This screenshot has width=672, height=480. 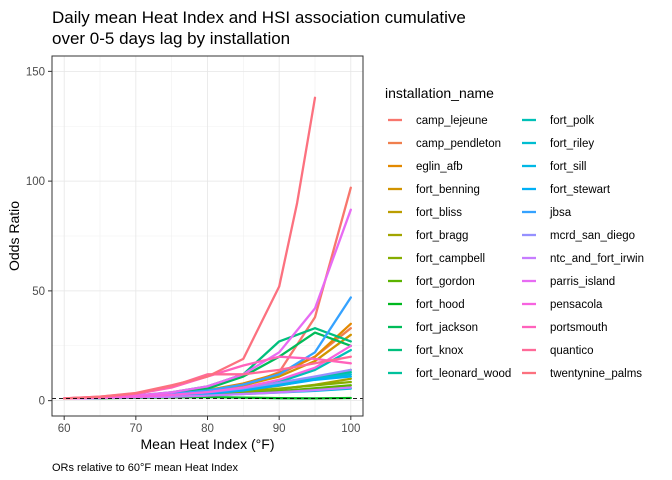 I want to click on legend-label-fort_sill: fort_sill, so click(x=568, y=167).